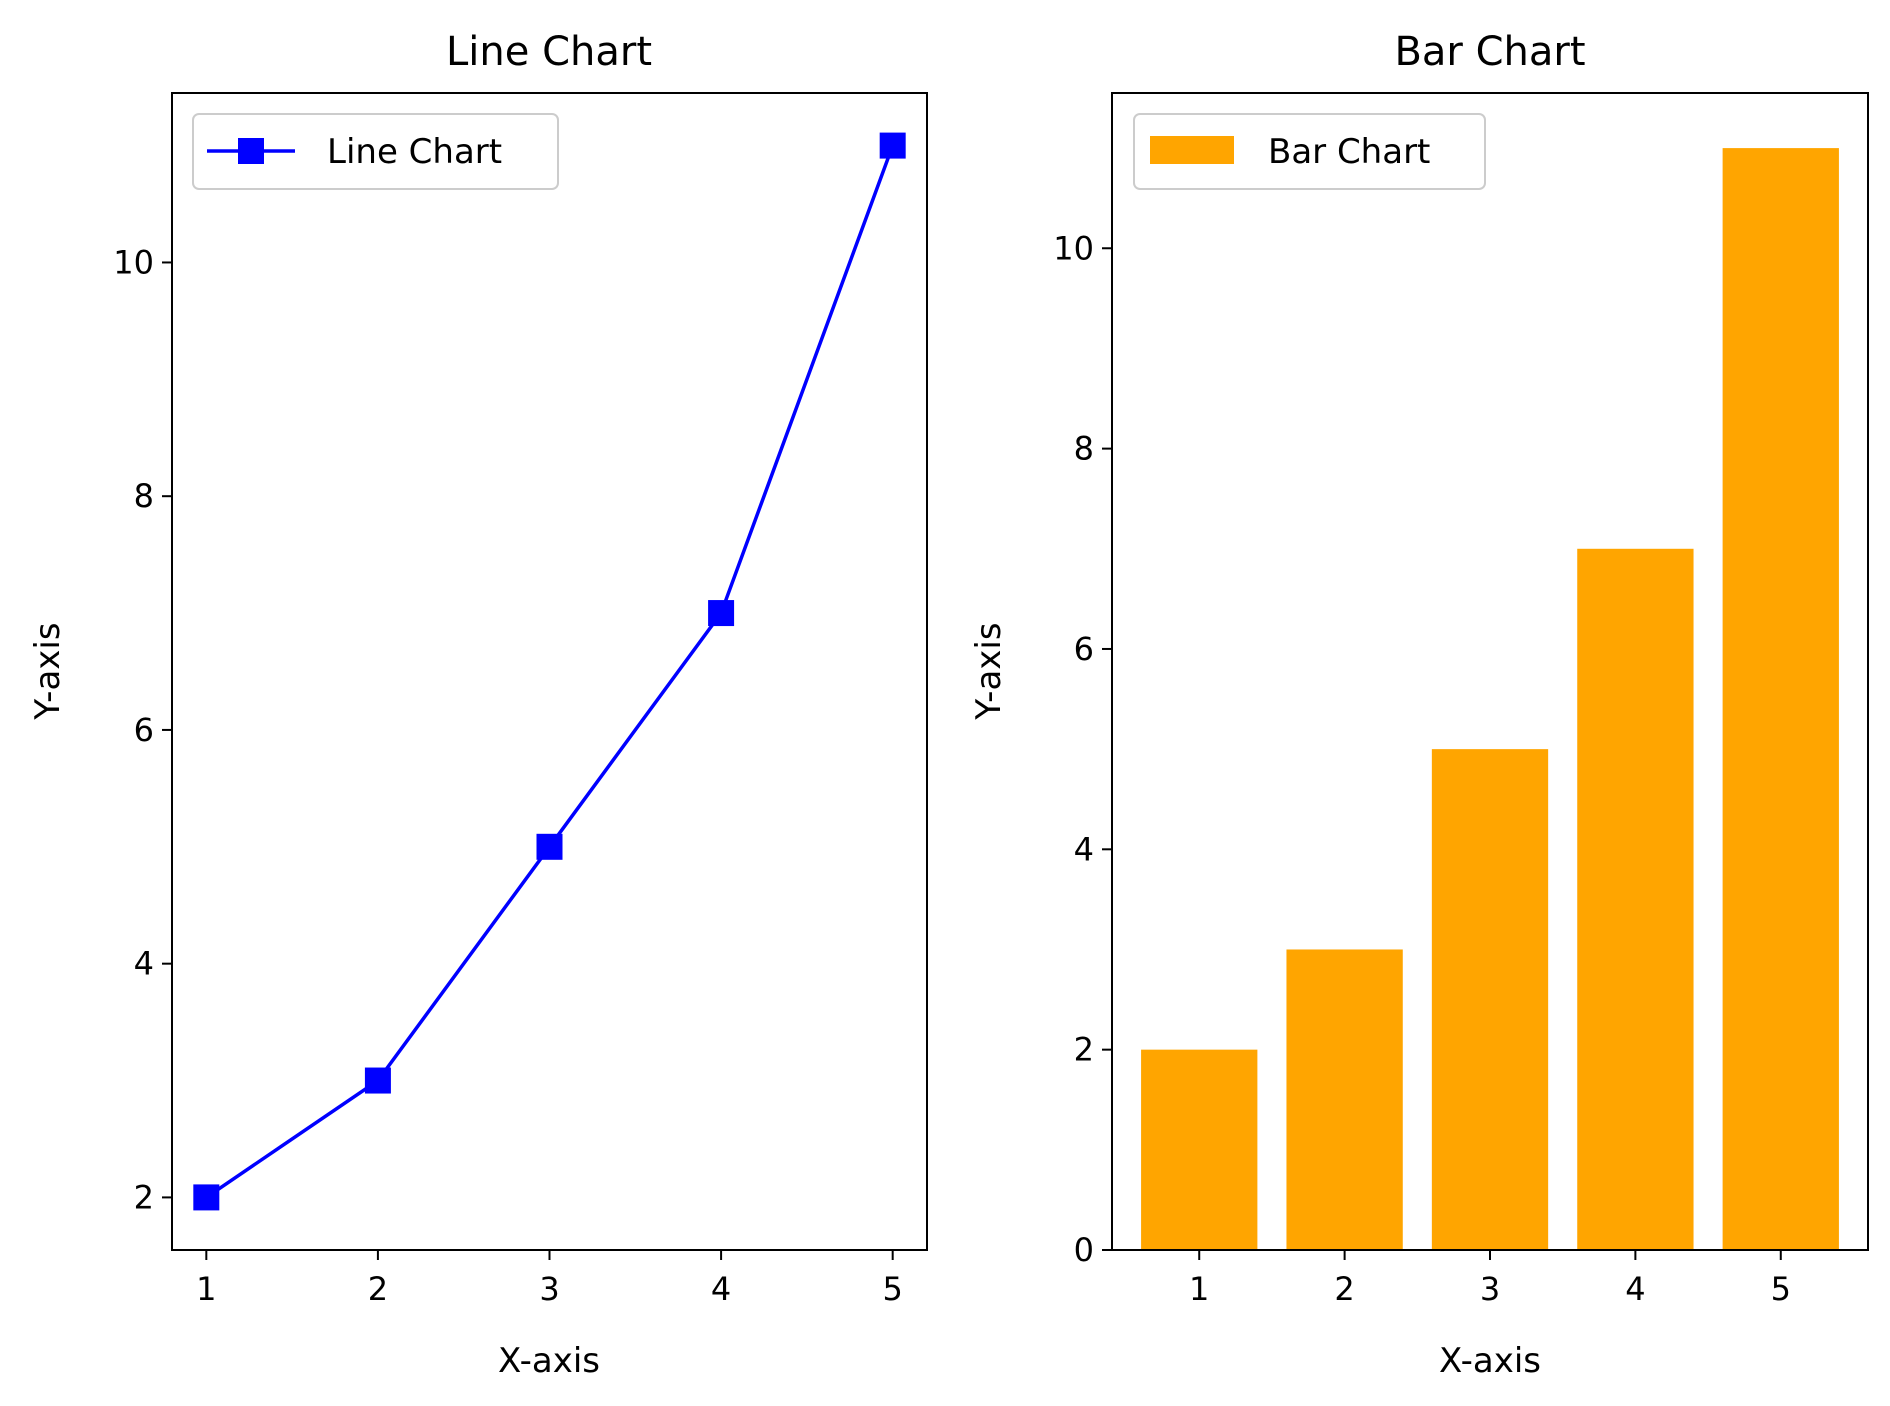 The height and width of the screenshot is (1406, 1890). Describe the element at coordinates (721, 1289) in the screenshot. I see `line-chart-x-tick-label: 4` at that location.